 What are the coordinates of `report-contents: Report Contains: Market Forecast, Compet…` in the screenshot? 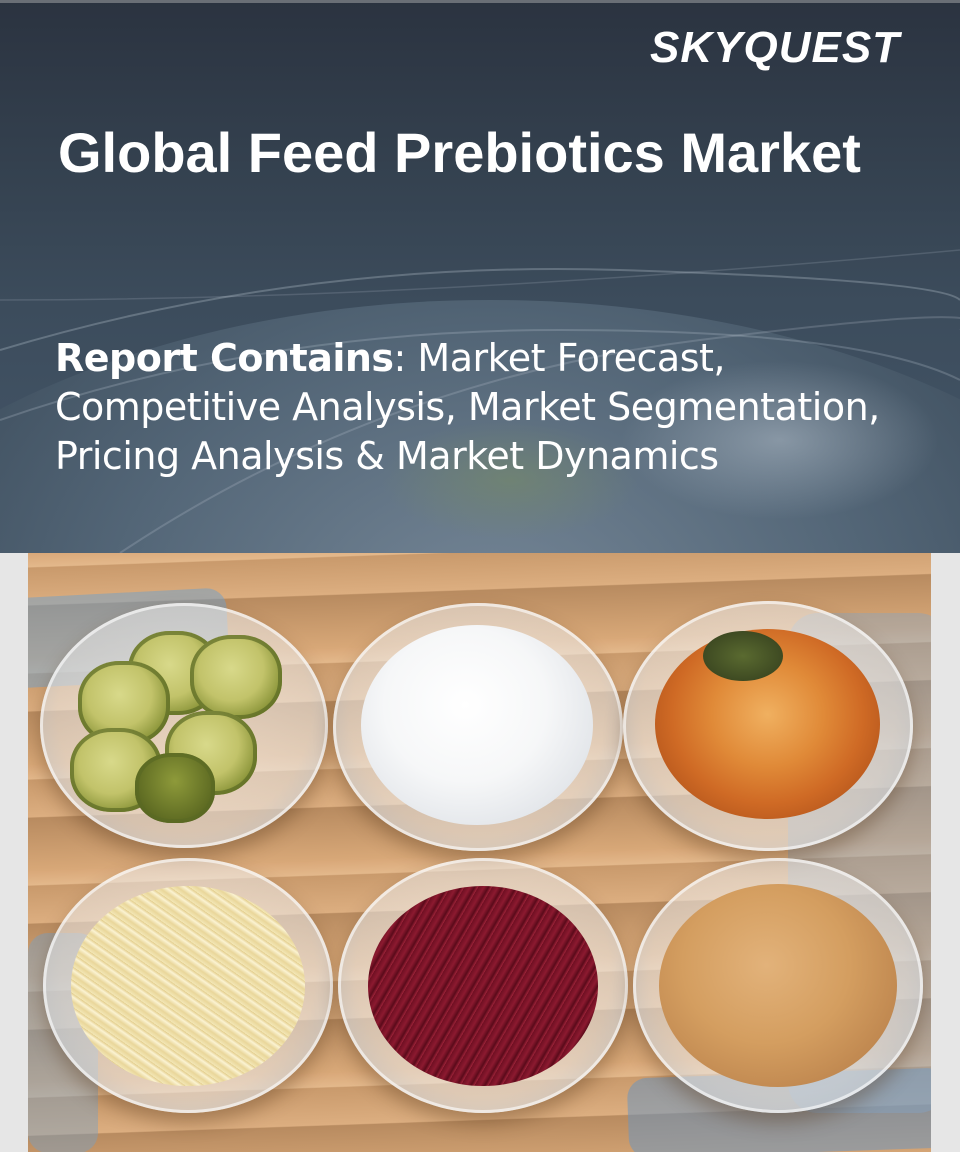 It's located at (480, 407).